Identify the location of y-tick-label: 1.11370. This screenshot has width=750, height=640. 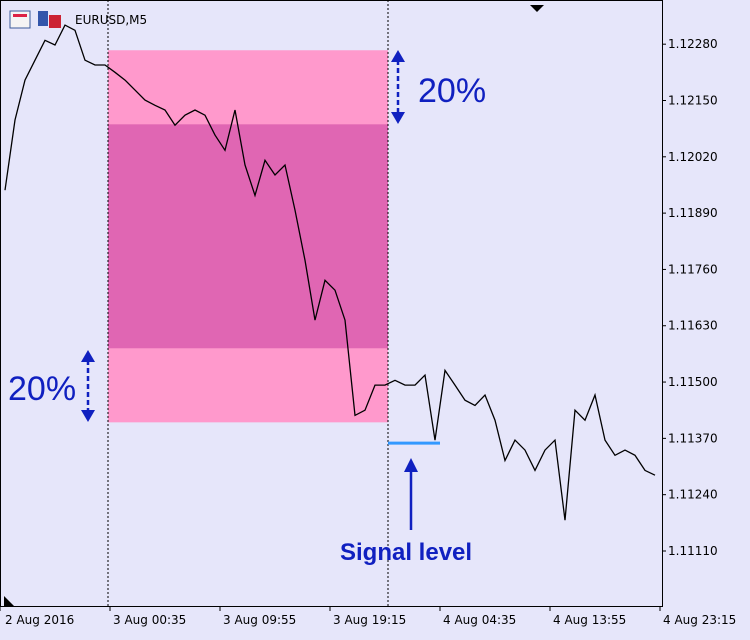
(693, 438).